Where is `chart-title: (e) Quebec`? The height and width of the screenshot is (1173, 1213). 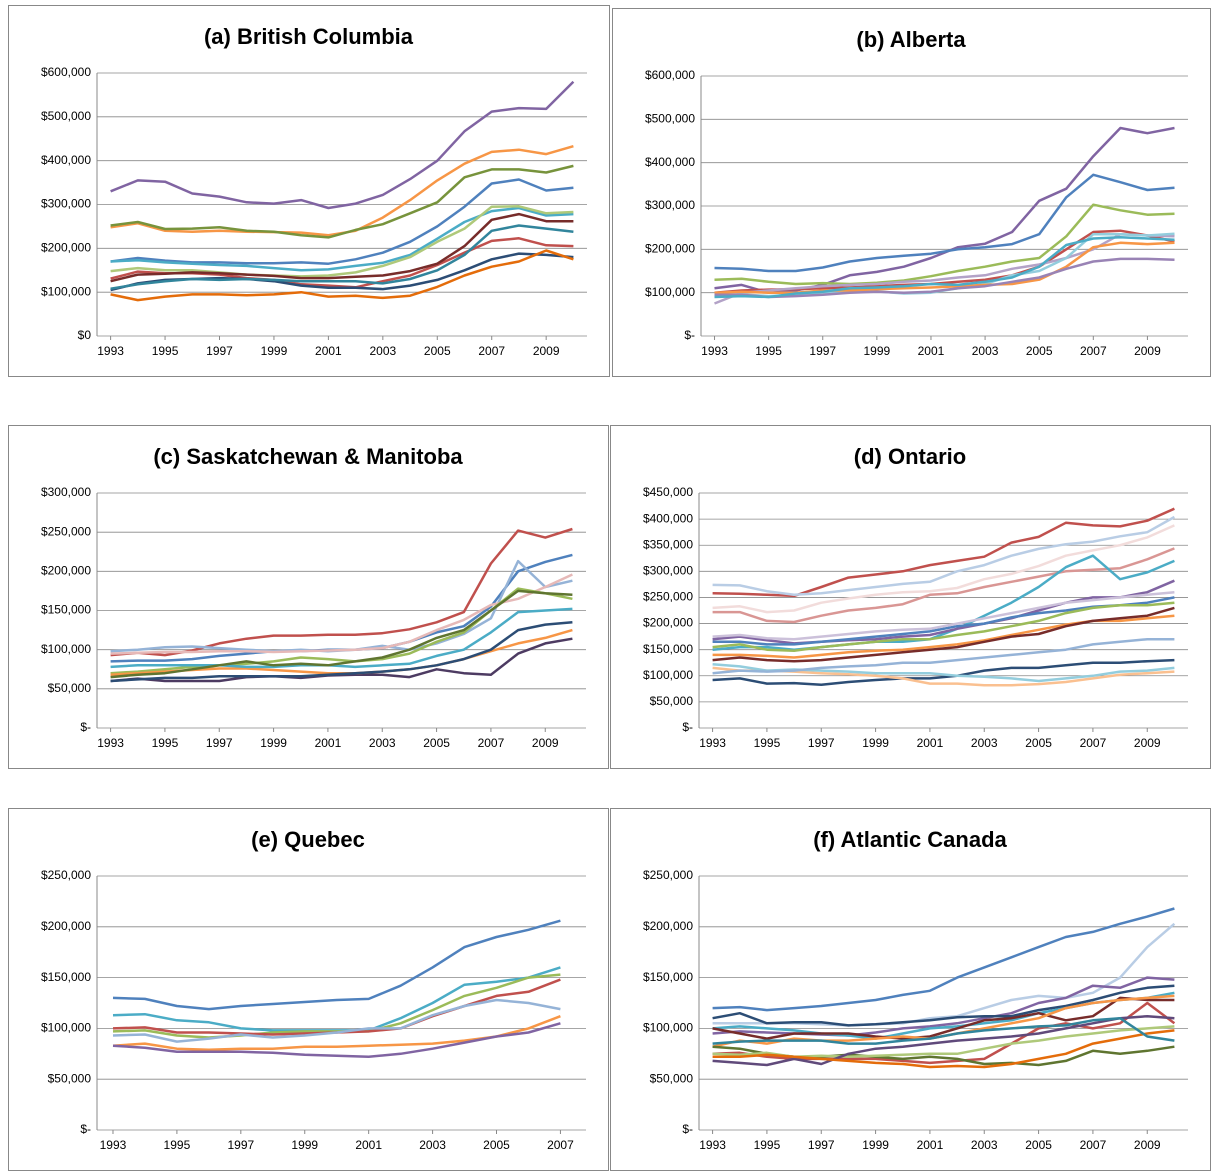
chart-title: (e) Quebec is located at coordinates (308, 839).